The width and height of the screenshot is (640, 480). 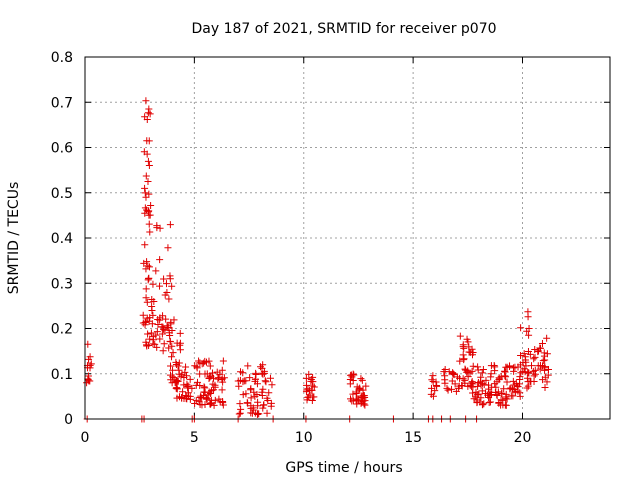 What do you see at coordinates (62, 103) in the screenshot?
I see `y-tick-label: 0.7` at bounding box center [62, 103].